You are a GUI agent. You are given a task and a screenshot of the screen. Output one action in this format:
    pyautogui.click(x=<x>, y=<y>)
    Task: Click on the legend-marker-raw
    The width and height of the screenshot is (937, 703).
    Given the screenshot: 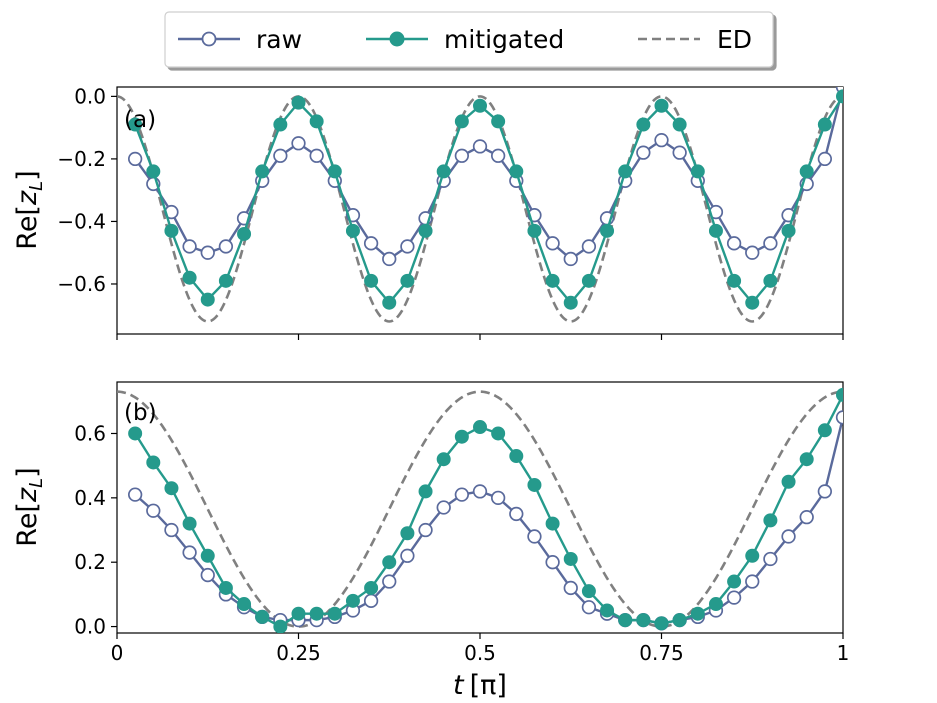 What is the action you would take?
    pyautogui.click(x=209, y=39)
    